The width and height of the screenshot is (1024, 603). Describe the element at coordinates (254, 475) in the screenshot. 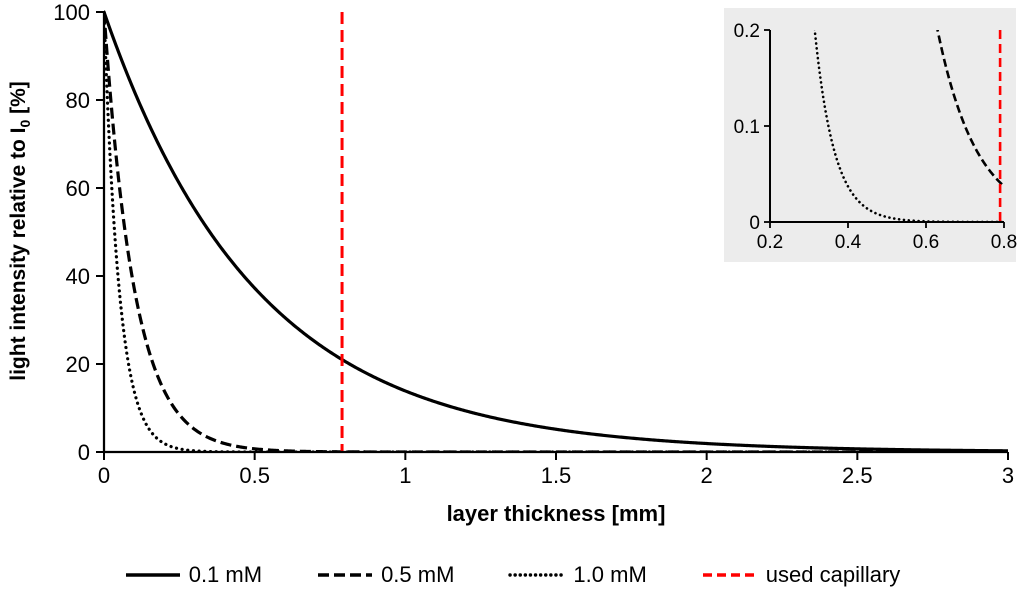

I see `x-tick-label: 0.5` at that location.